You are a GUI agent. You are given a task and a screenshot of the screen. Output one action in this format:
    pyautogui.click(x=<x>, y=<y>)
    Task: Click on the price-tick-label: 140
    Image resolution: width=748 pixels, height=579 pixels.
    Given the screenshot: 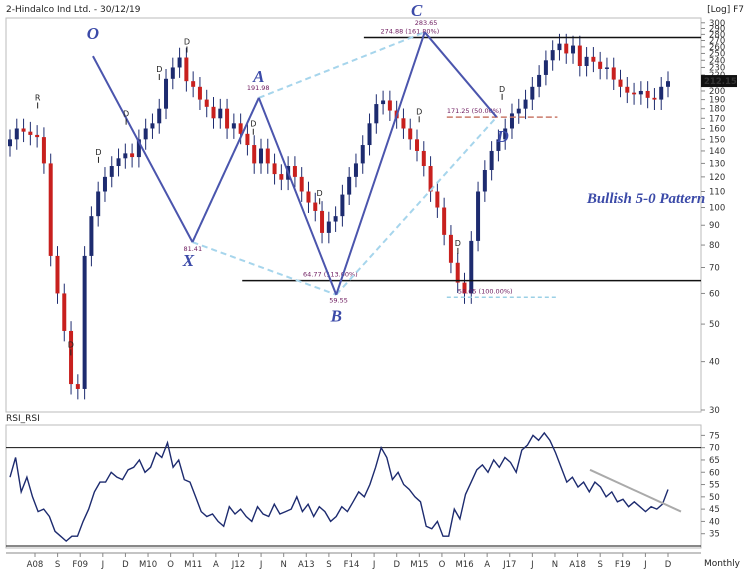 What is the action you would take?
    pyautogui.click(x=717, y=152)
    